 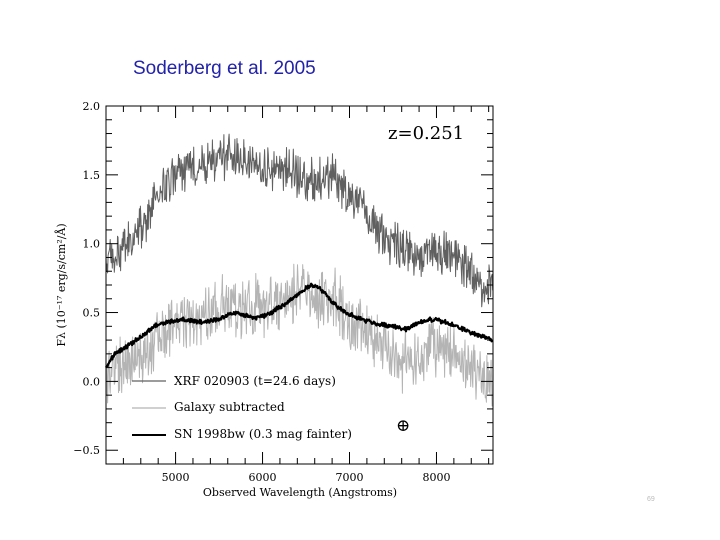 What do you see at coordinates (176, 477) in the screenshot?
I see `x-tick-label: 5000` at bounding box center [176, 477].